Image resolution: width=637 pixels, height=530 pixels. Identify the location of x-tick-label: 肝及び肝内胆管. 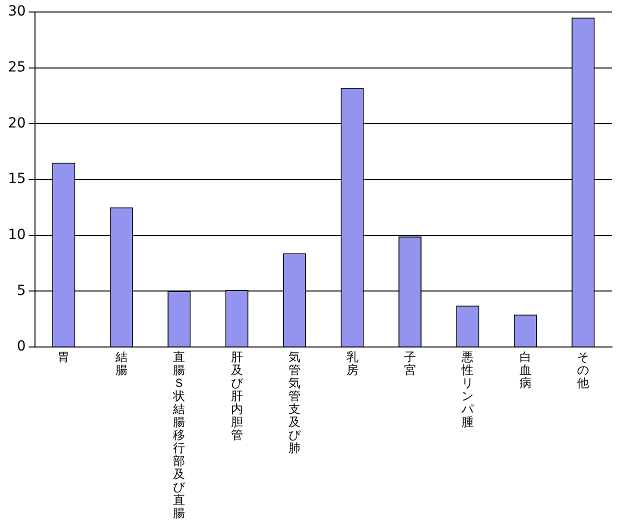
(236, 396).